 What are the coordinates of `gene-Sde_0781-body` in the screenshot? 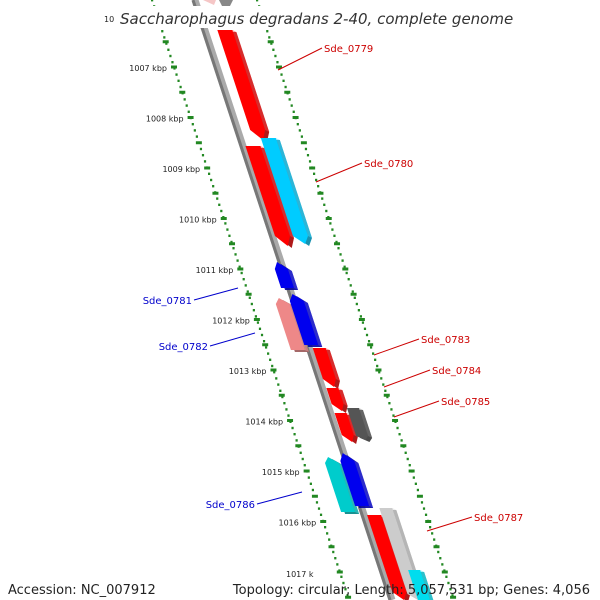 It's located at (284, 275).